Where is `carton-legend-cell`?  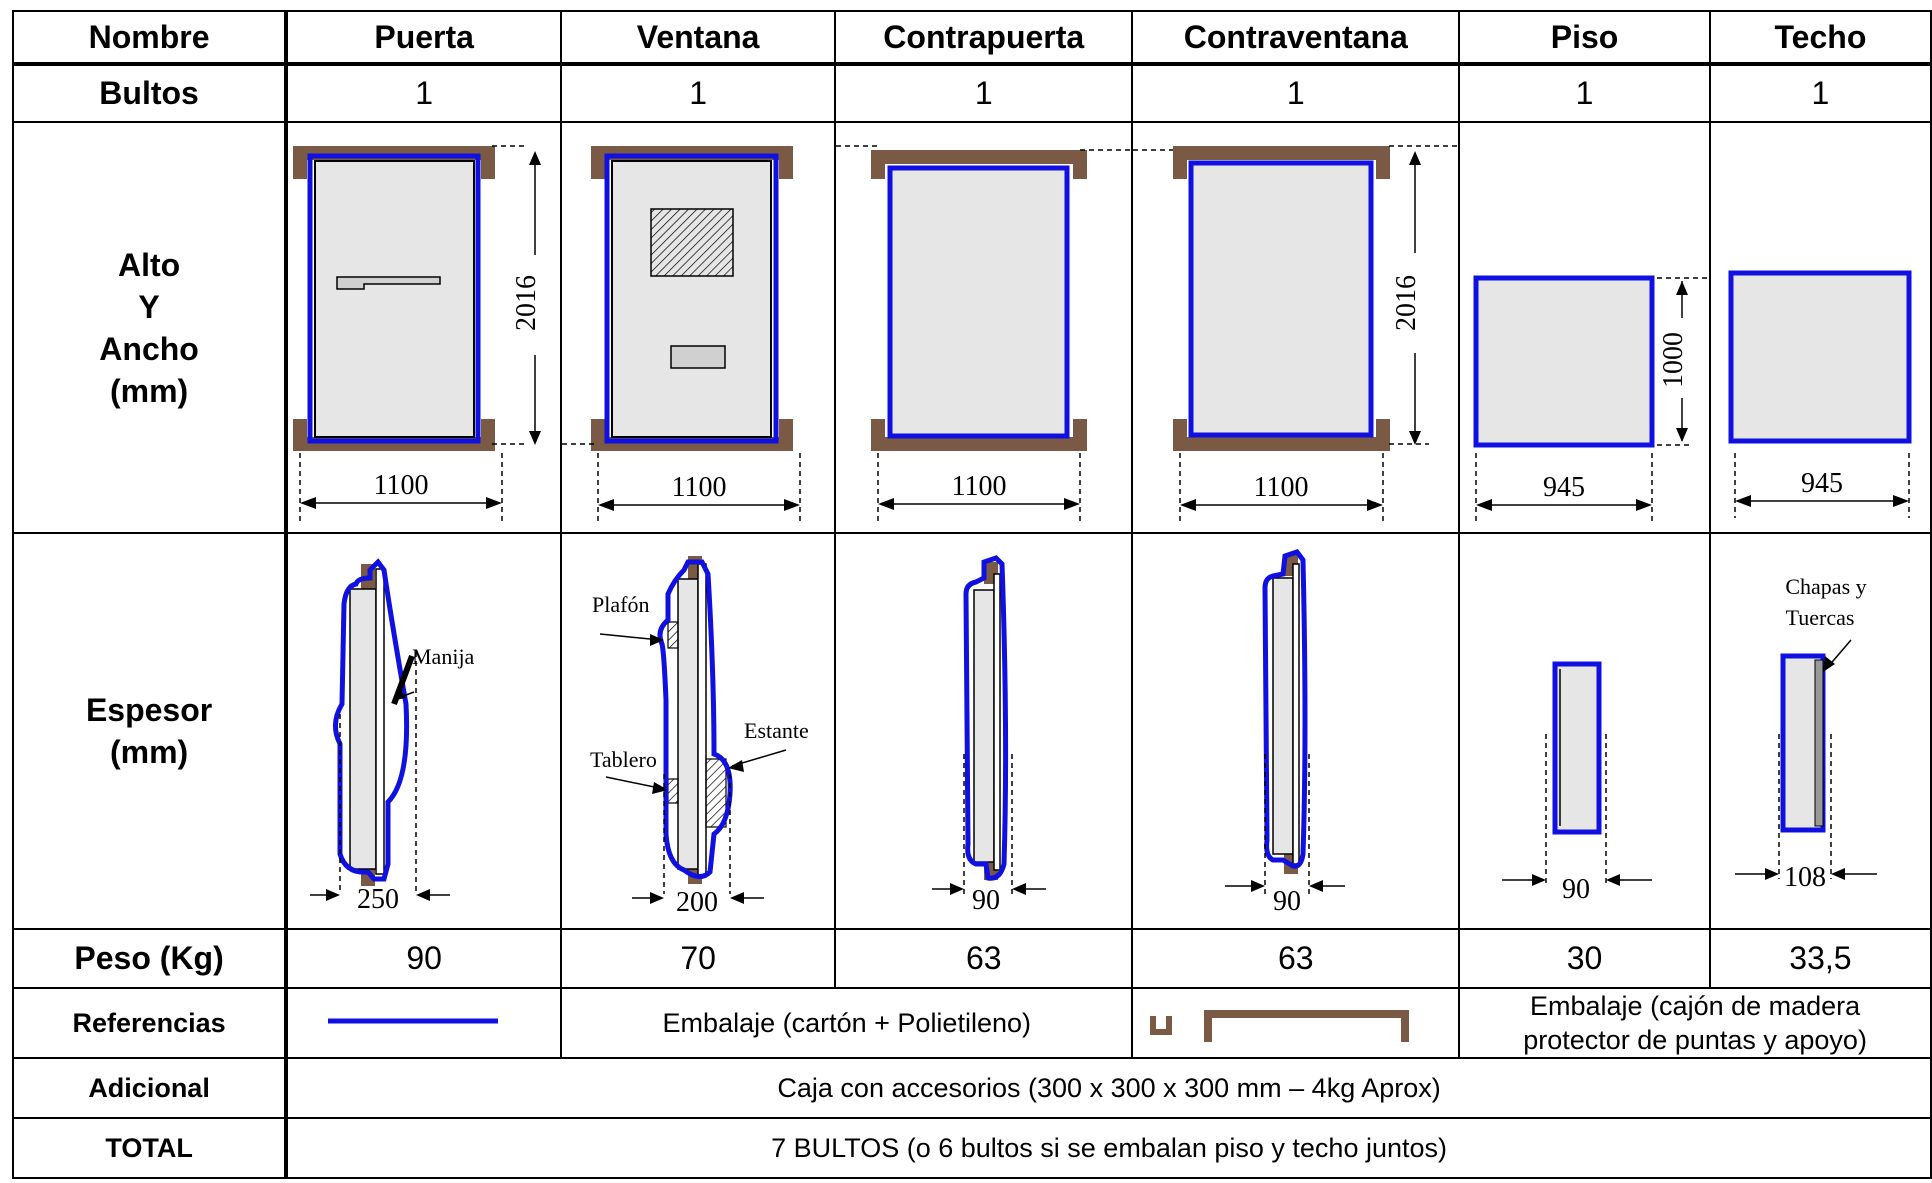
carton-legend-cell is located at coordinates (424, 1023).